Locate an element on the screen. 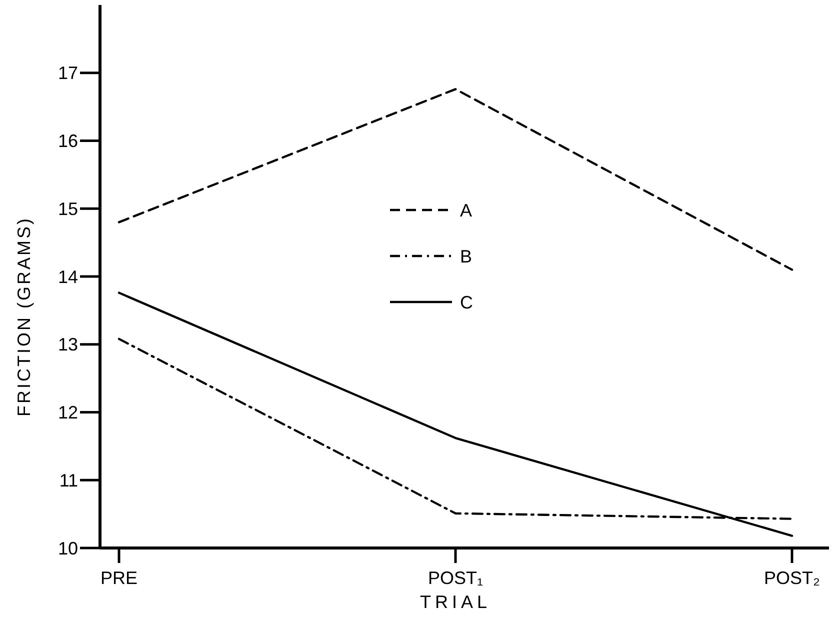  y-tick-label: 10 is located at coordinates (68, 548).